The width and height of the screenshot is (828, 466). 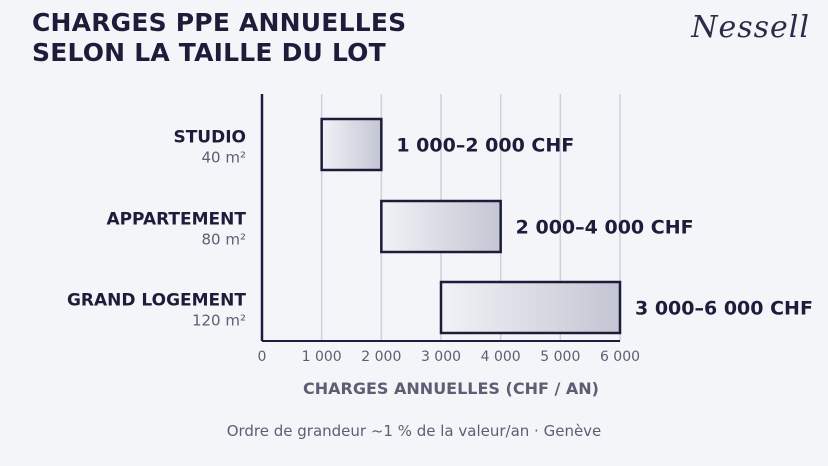 I want to click on x-tick-label: 4 000, so click(x=501, y=357).